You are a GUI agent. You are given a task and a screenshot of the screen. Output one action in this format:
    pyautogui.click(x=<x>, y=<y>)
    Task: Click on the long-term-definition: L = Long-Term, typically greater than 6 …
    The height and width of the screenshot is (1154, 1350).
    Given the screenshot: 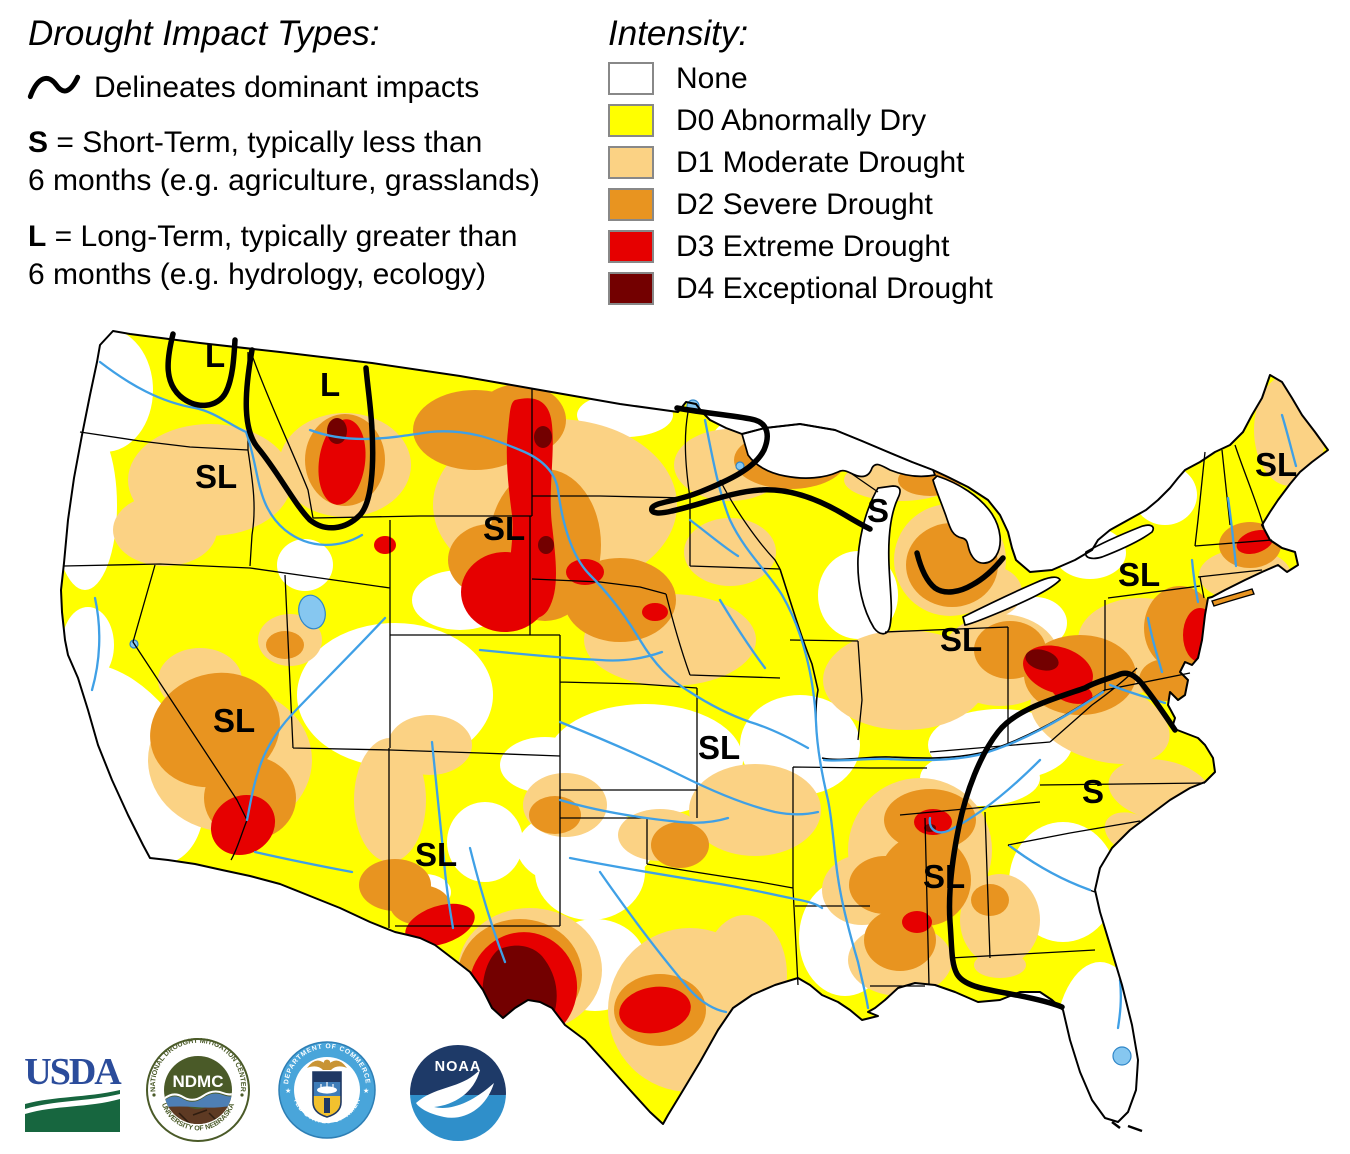 What is the action you would take?
    pyautogui.click(x=272, y=256)
    